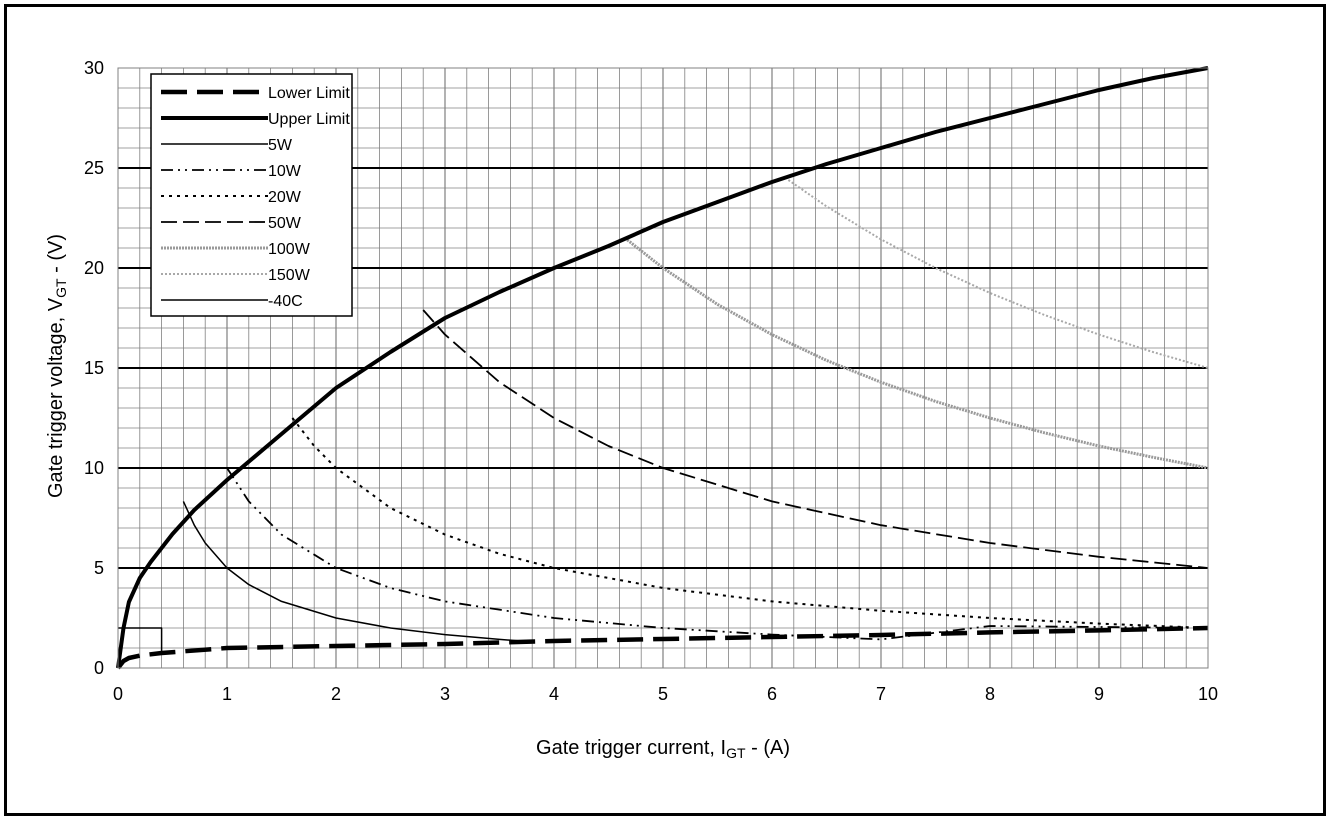 This screenshot has width=1334, height=824. I want to click on x-axis-title-main: Gate trigger current, I, so click(631, 748).